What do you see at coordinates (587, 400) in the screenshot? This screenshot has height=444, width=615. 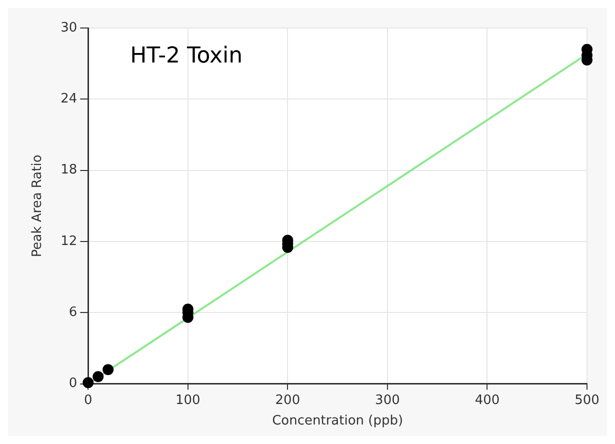 I see `x-tick-label: 500` at bounding box center [587, 400].